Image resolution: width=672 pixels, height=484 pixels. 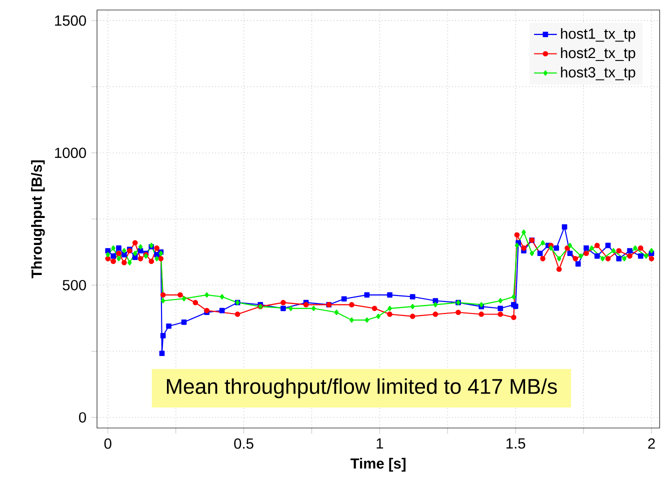 What do you see at coordinates (82, 417) in the screenshot?
I see `y-tick-label: 0` at bounding box center [82, 417].